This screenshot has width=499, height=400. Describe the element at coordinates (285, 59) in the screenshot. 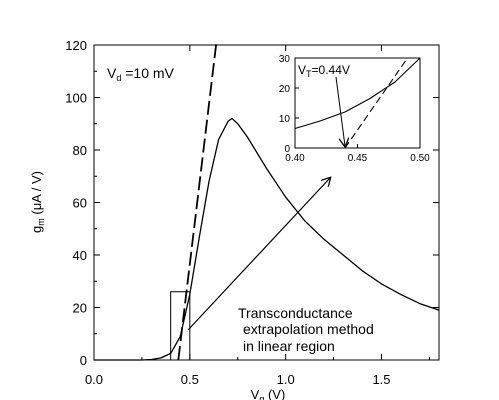

I see `inset-y-tick-label: 30` at that location.